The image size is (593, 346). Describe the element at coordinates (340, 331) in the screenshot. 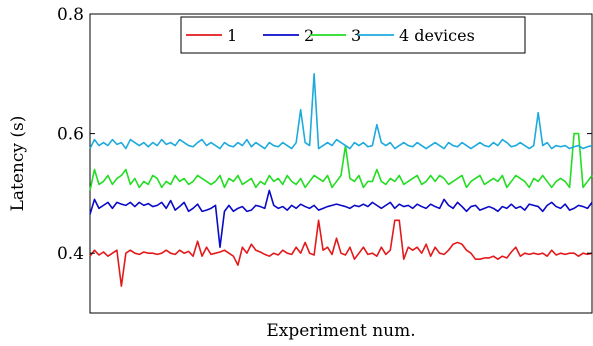

I see `x-axis-label: Experiment num.` at that location.